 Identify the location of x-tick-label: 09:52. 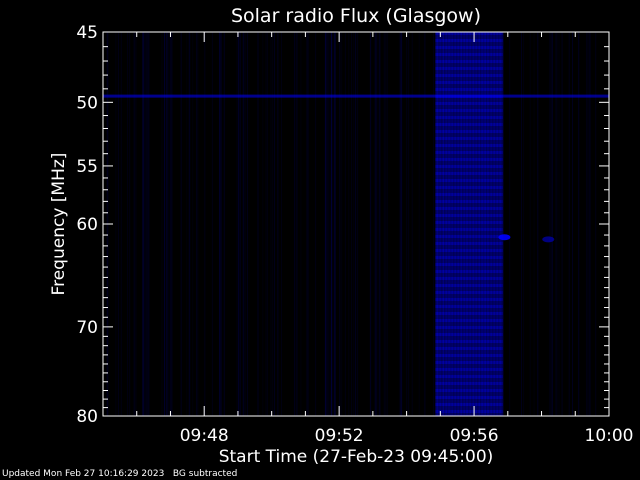
(339, 436).